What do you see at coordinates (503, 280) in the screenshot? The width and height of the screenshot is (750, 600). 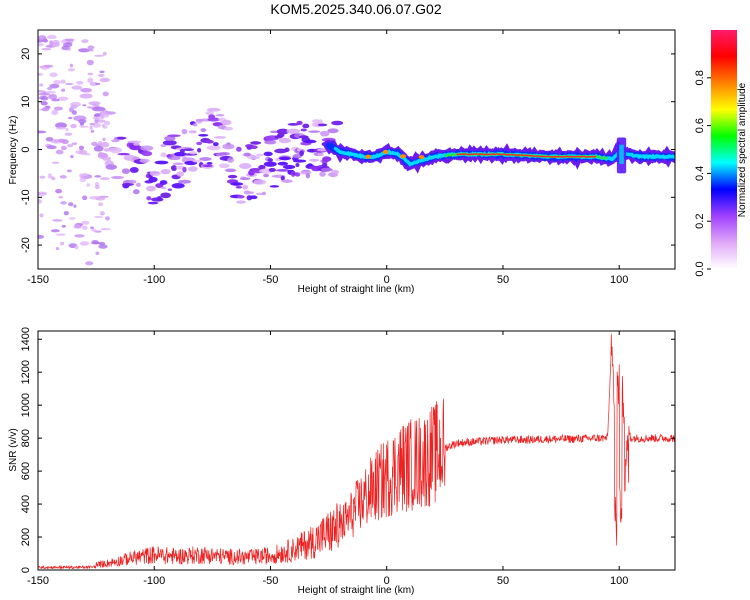 I see `spectrogram-x-tick-label: 50` at bounding box center [503, 280].